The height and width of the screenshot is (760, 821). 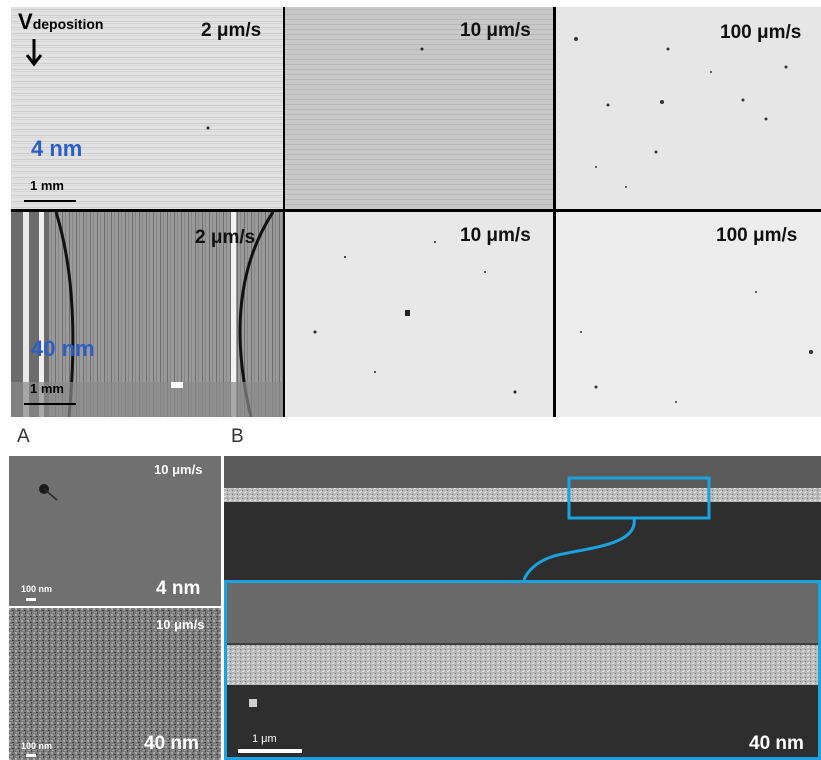 What do you see at coordinates (419, 314) in the screenshot?
I see `panel-40nm-10ums` at bounding box center [419, 314].